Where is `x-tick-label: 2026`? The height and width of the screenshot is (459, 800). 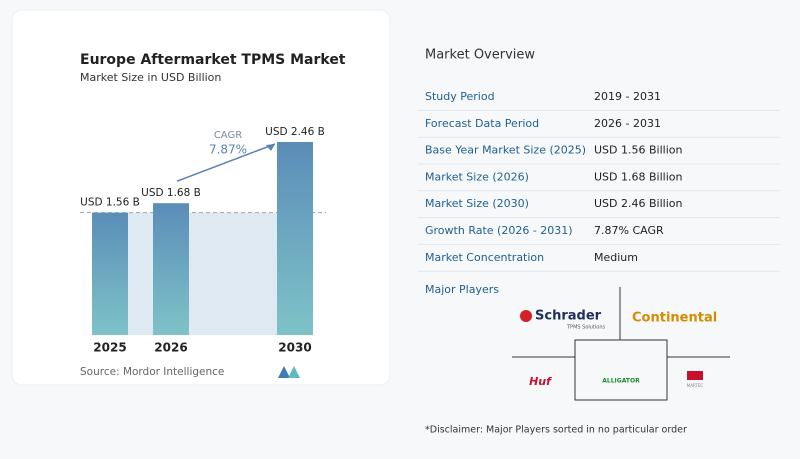 x-tick-label: 2026 is located at coordinates (170, 348).